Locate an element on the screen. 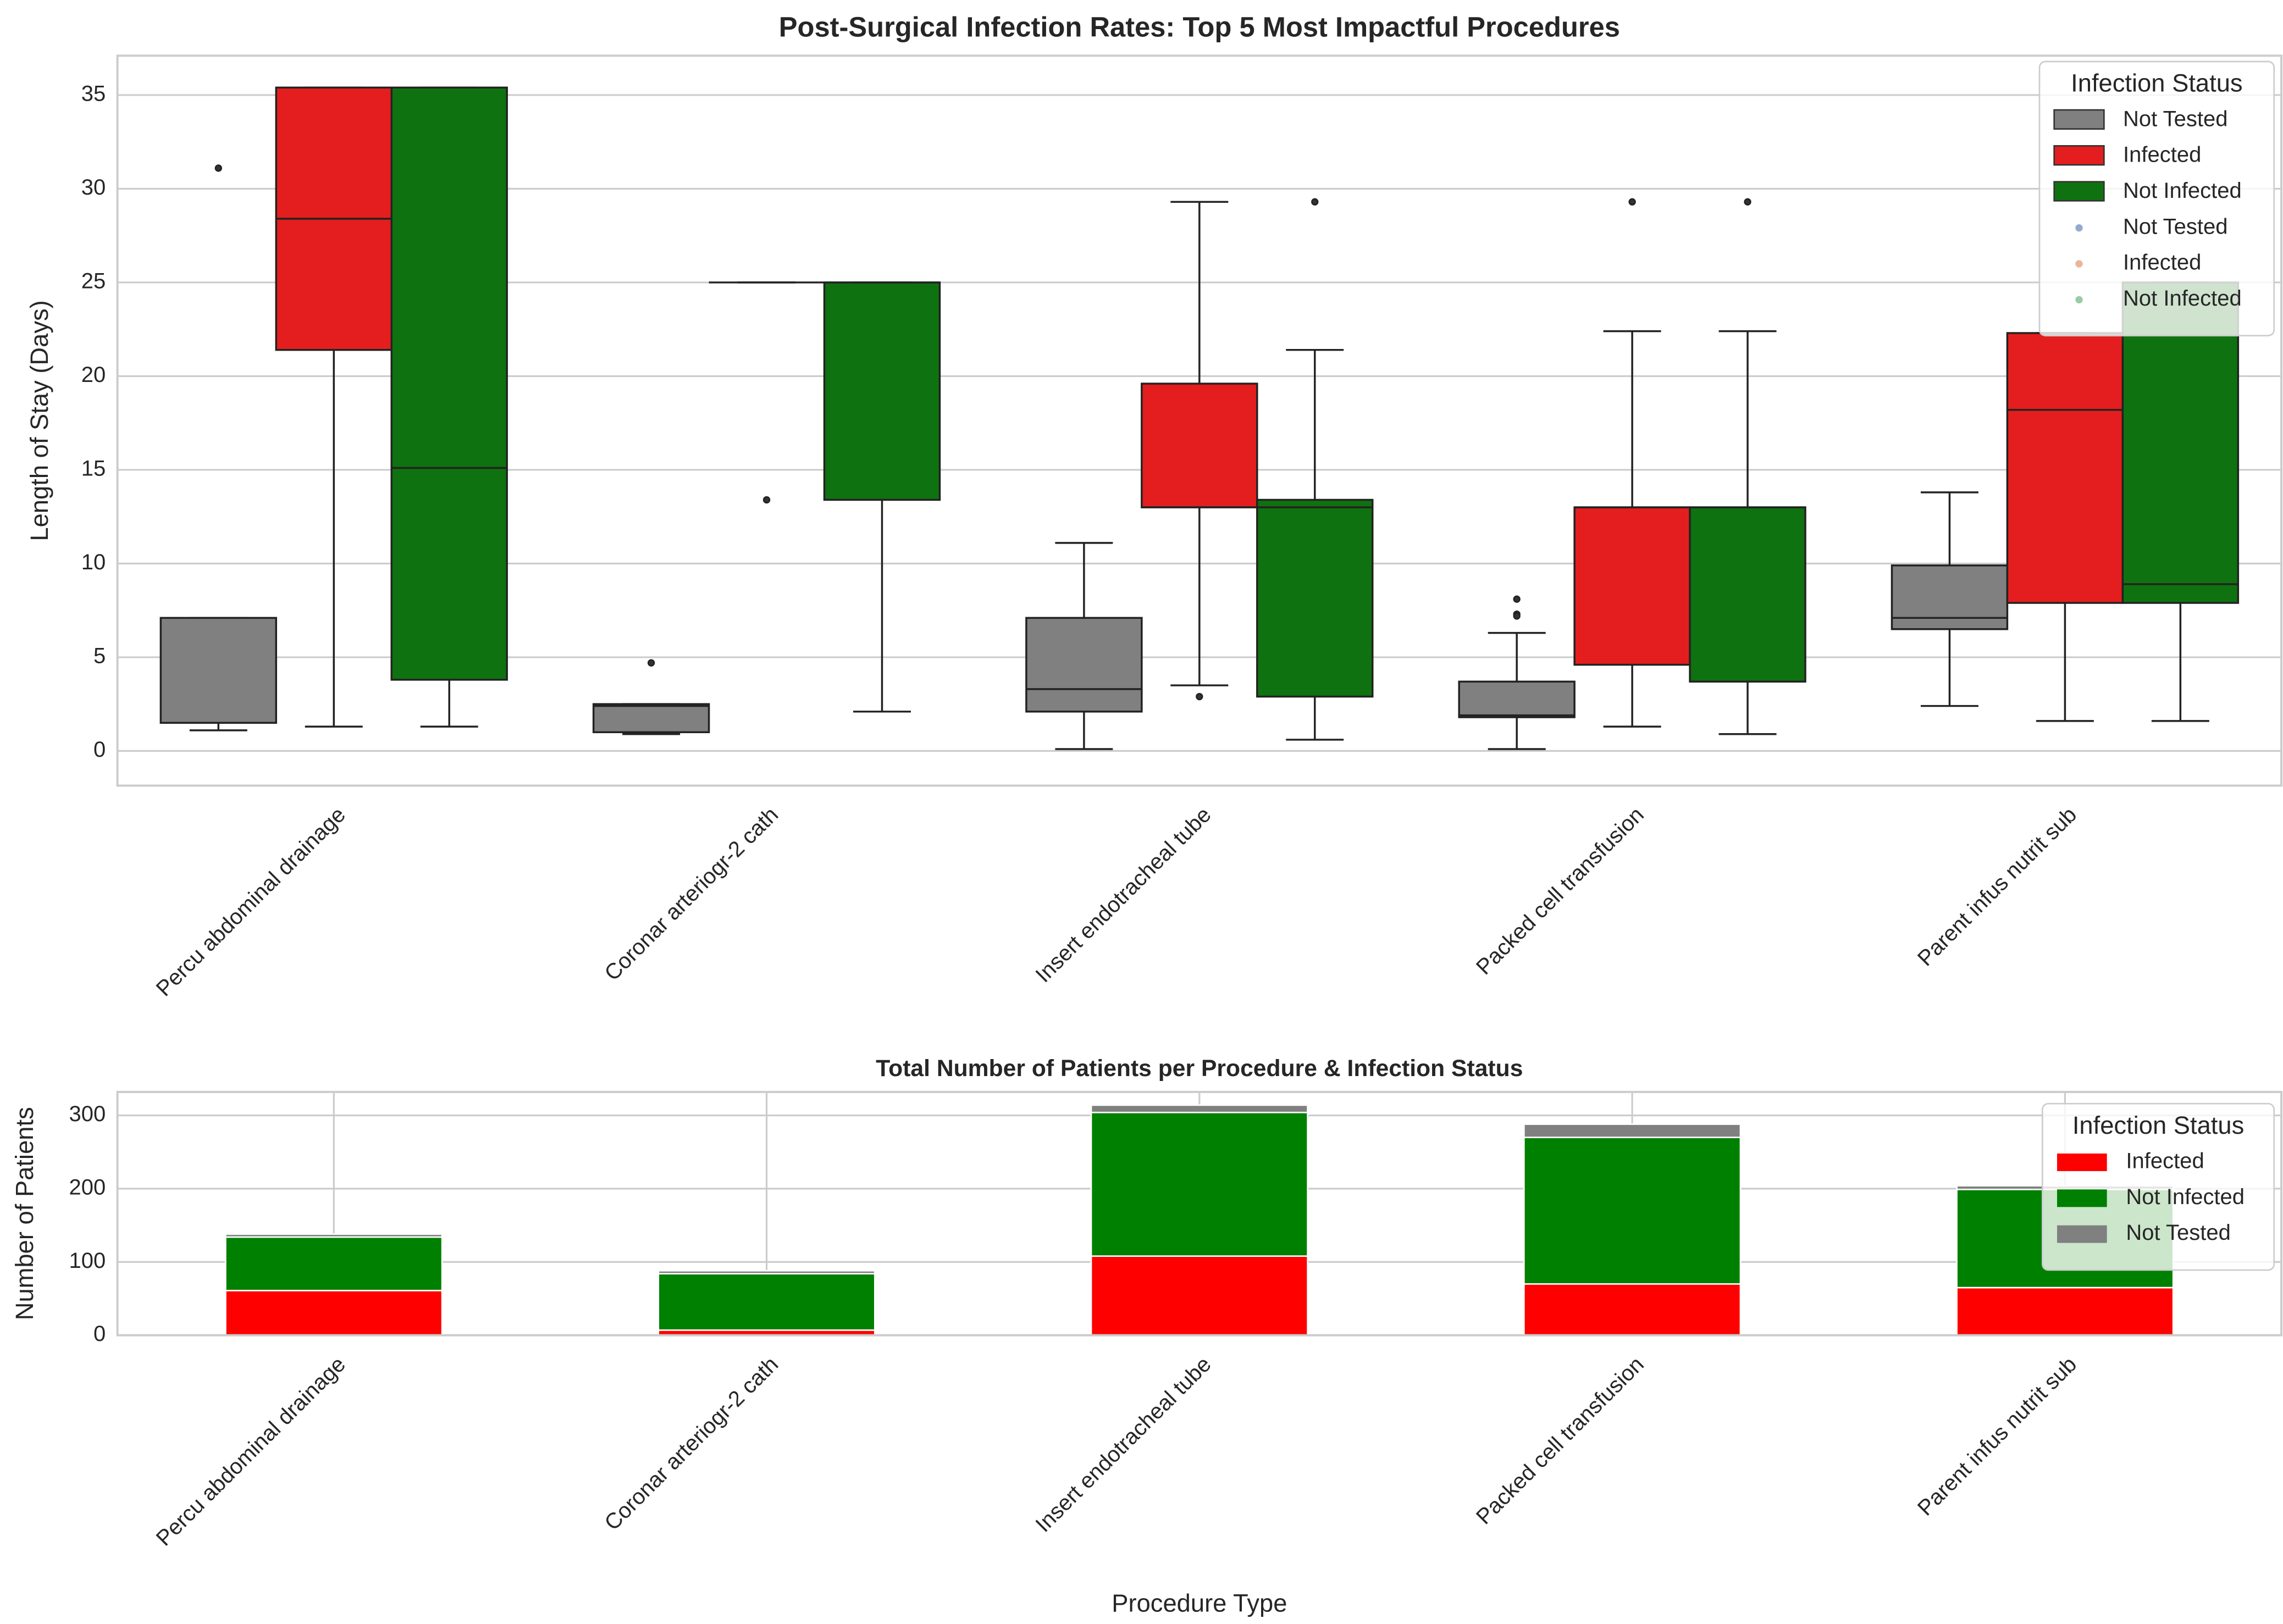  y-tick-label: 100 is located at coordinates (87, 1261).